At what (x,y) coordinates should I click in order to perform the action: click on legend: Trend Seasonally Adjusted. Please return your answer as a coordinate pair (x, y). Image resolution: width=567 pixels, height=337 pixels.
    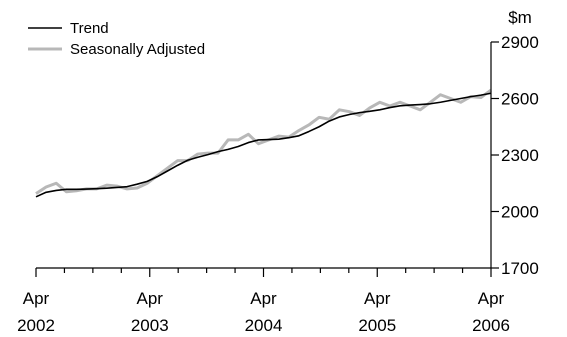
    Looking at the image, I should click on (116, 39).